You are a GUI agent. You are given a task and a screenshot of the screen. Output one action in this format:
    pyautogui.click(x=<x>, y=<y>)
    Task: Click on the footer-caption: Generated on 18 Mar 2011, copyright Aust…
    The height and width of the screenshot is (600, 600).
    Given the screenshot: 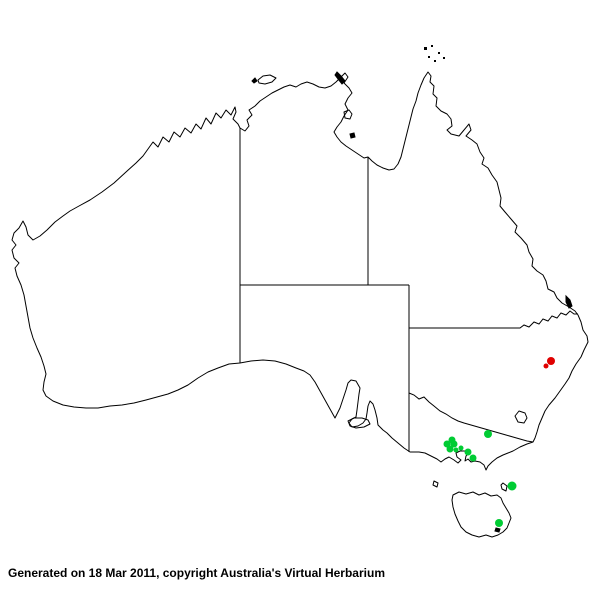 What is the action you would take?
    pyautogui.click(x=196, y=573)
    